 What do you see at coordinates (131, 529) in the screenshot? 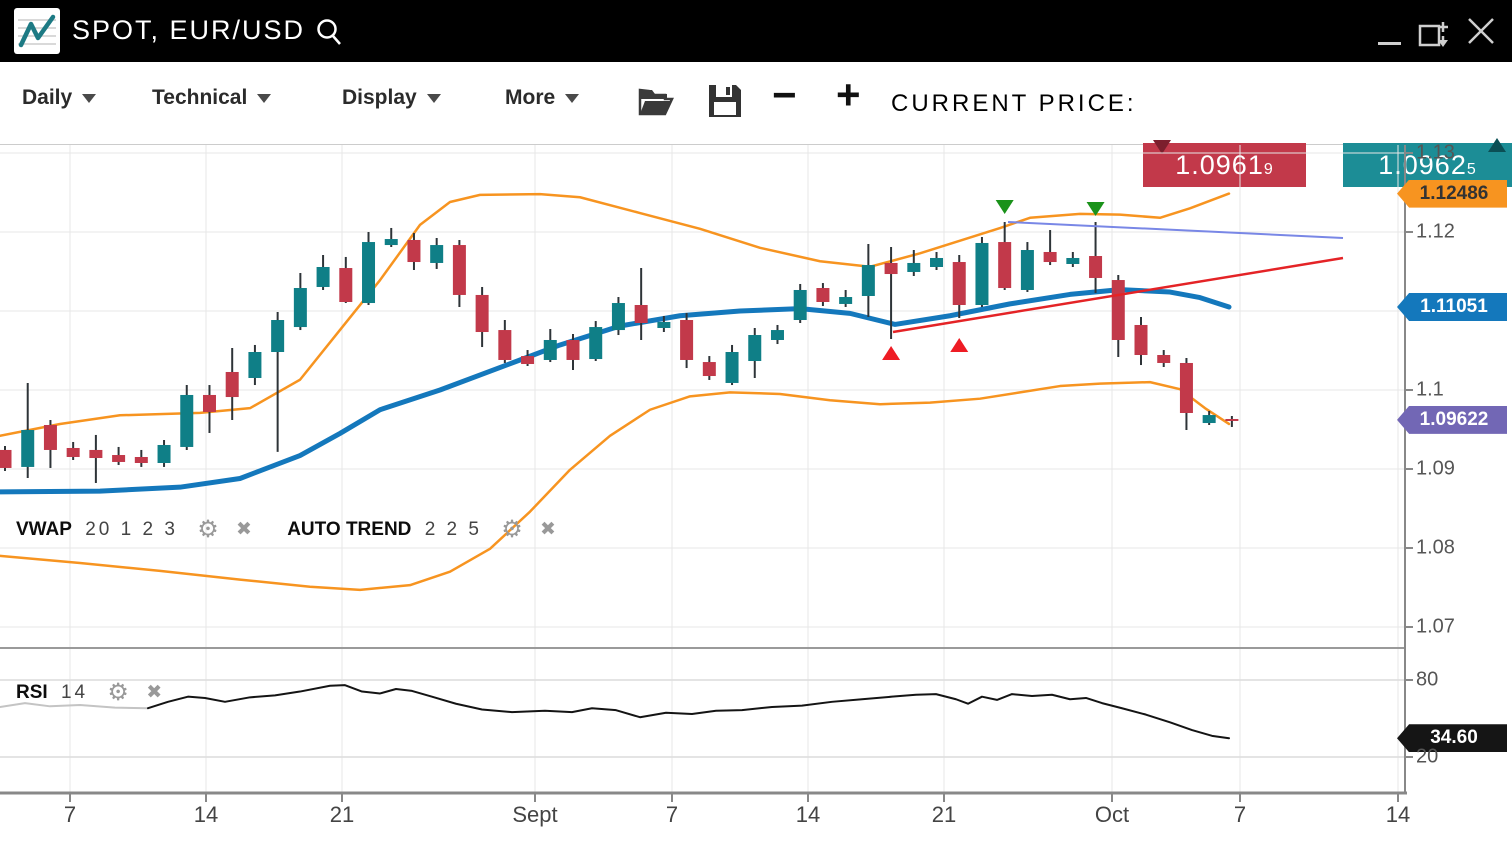
I see `vwap-params: 20 1 2 3` at bounding box center [131, 529].